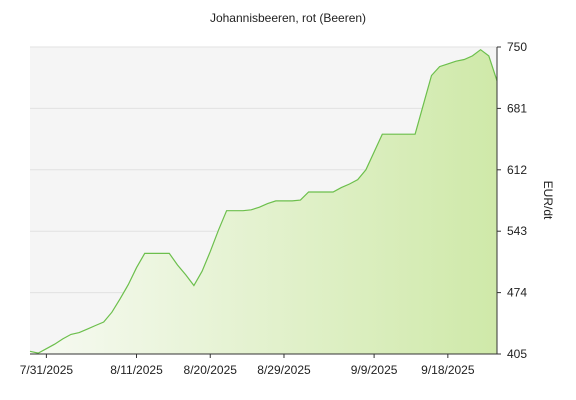 The width and height of the screenshot is (576, 400). What do you see at coordinates (517, 231) in the screenshot?
I see `y-tick-label: 543` at bounding box center [517, 231].